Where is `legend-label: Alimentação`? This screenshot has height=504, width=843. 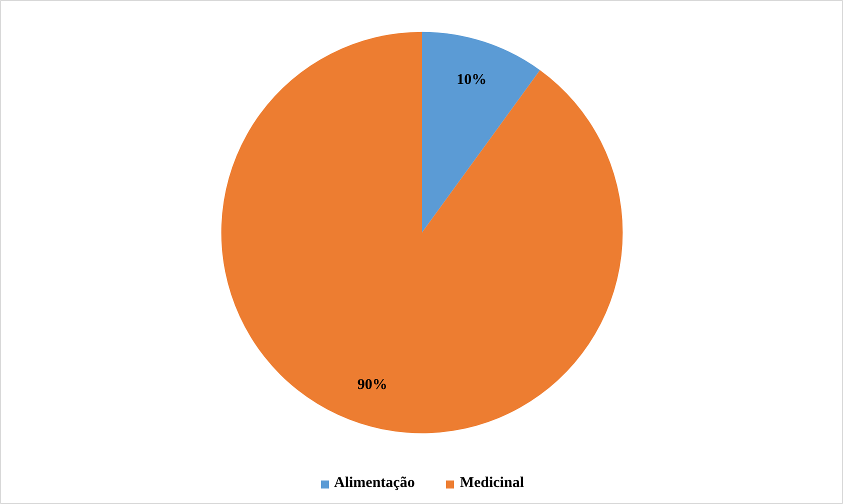 legend-label: Alimentação is located at coordinates (374, 483).